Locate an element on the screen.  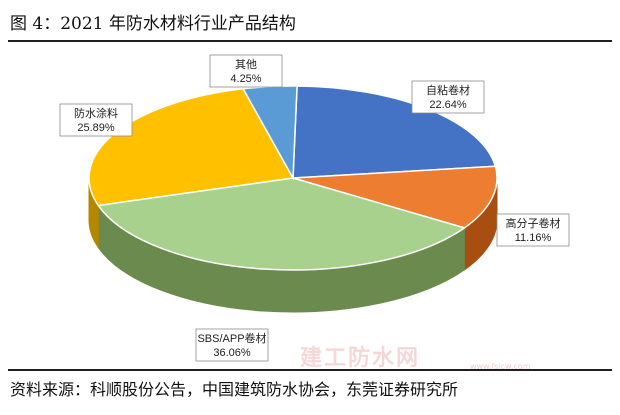
pie-label-name-1: 高分子卷材 is located at coordinates (533, 223).